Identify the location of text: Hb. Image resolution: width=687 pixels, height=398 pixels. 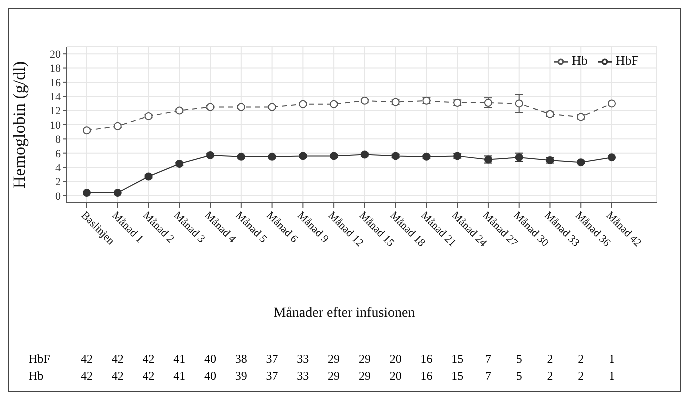
(36, 376).